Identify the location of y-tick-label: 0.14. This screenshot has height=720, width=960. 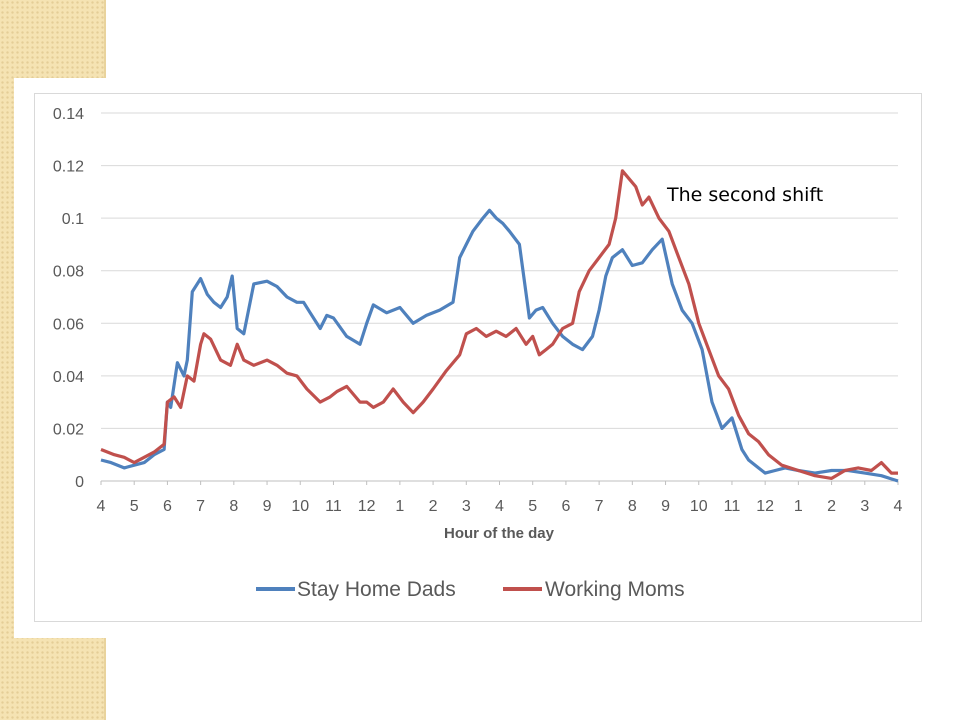
(68, 114).